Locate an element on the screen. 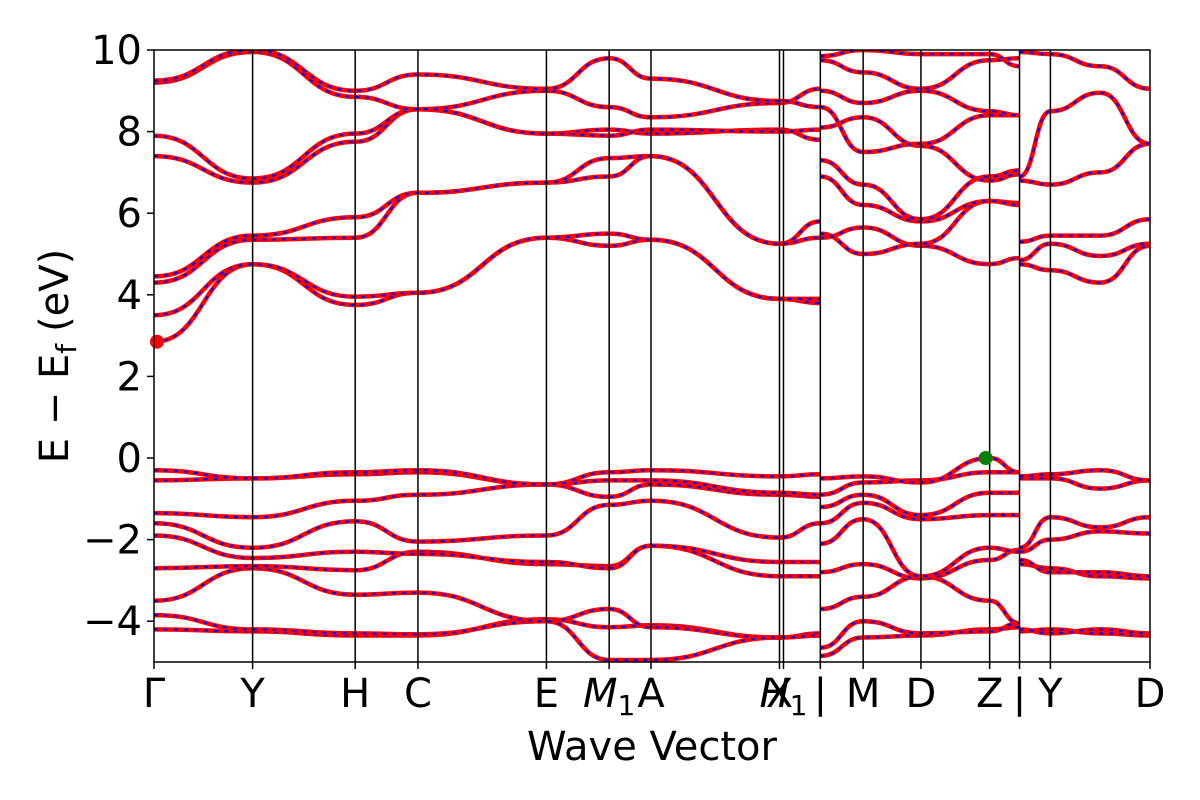 The width and height of the screenshot is (1200, 800). x-tick-label: A is located at coordinates (651, 694).